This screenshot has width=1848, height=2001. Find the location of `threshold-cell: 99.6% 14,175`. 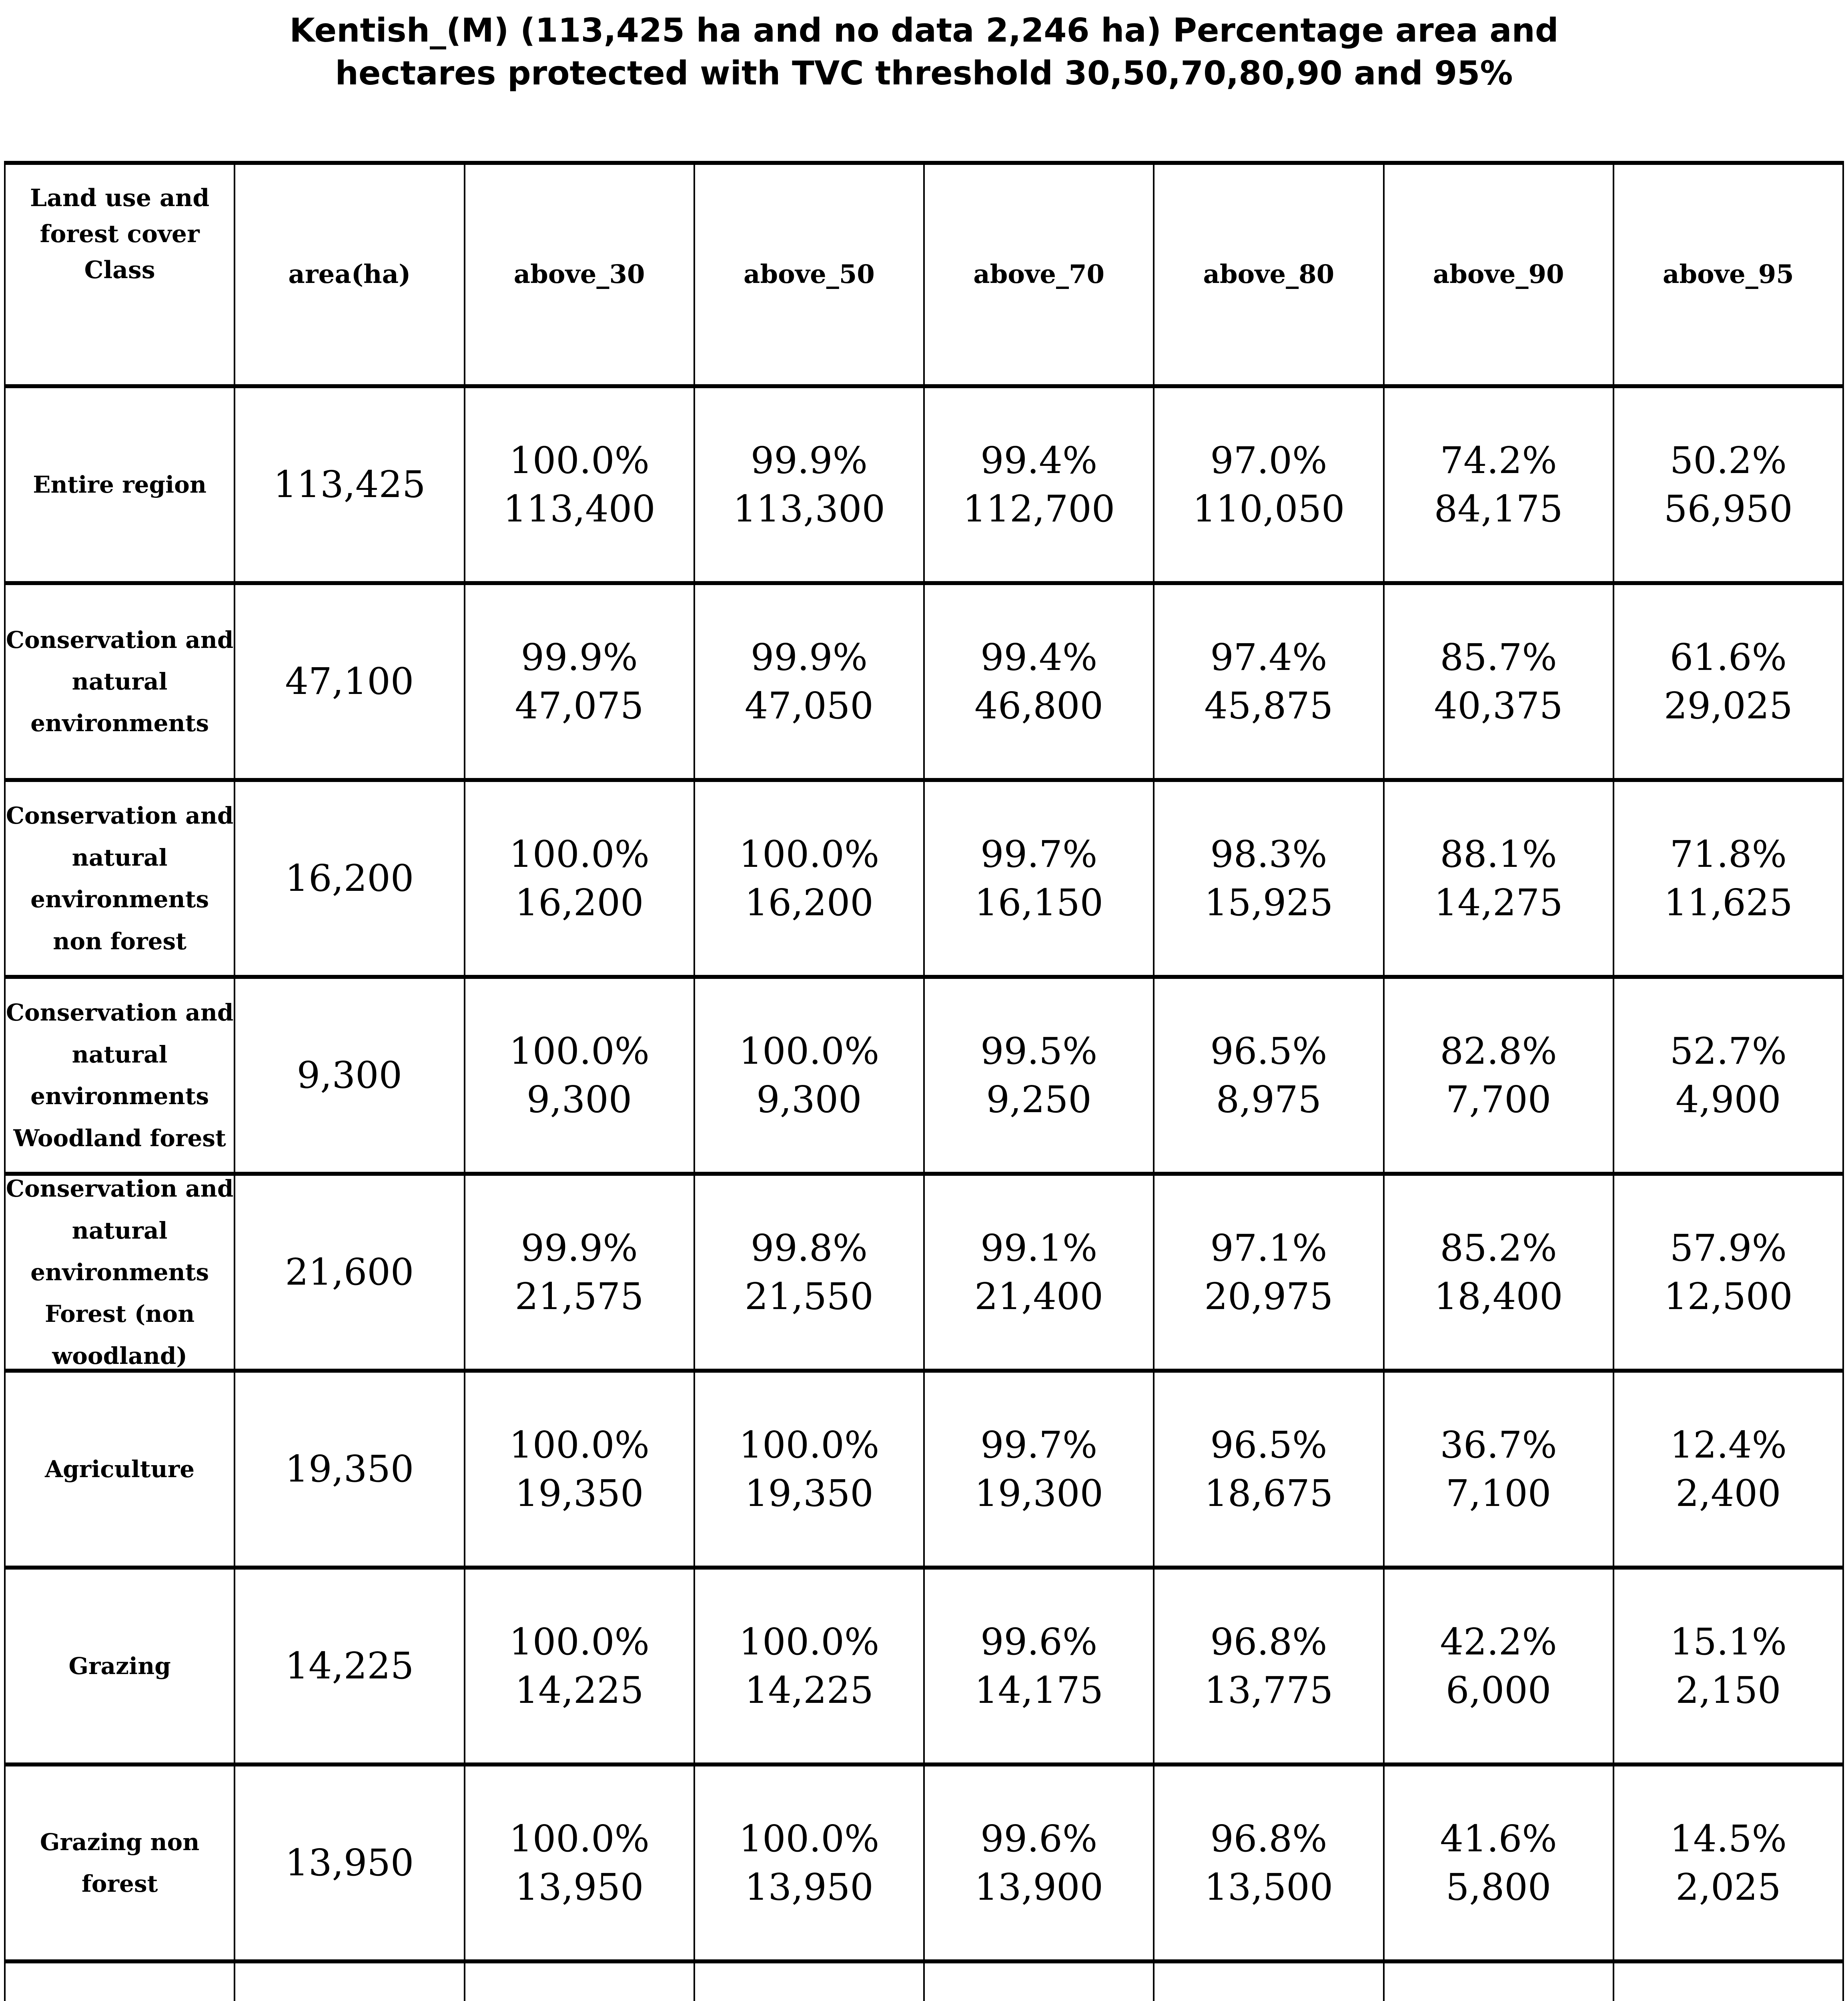

threshold-cell: 99.6% 14,175 is located at coordinates (1039, 1666).